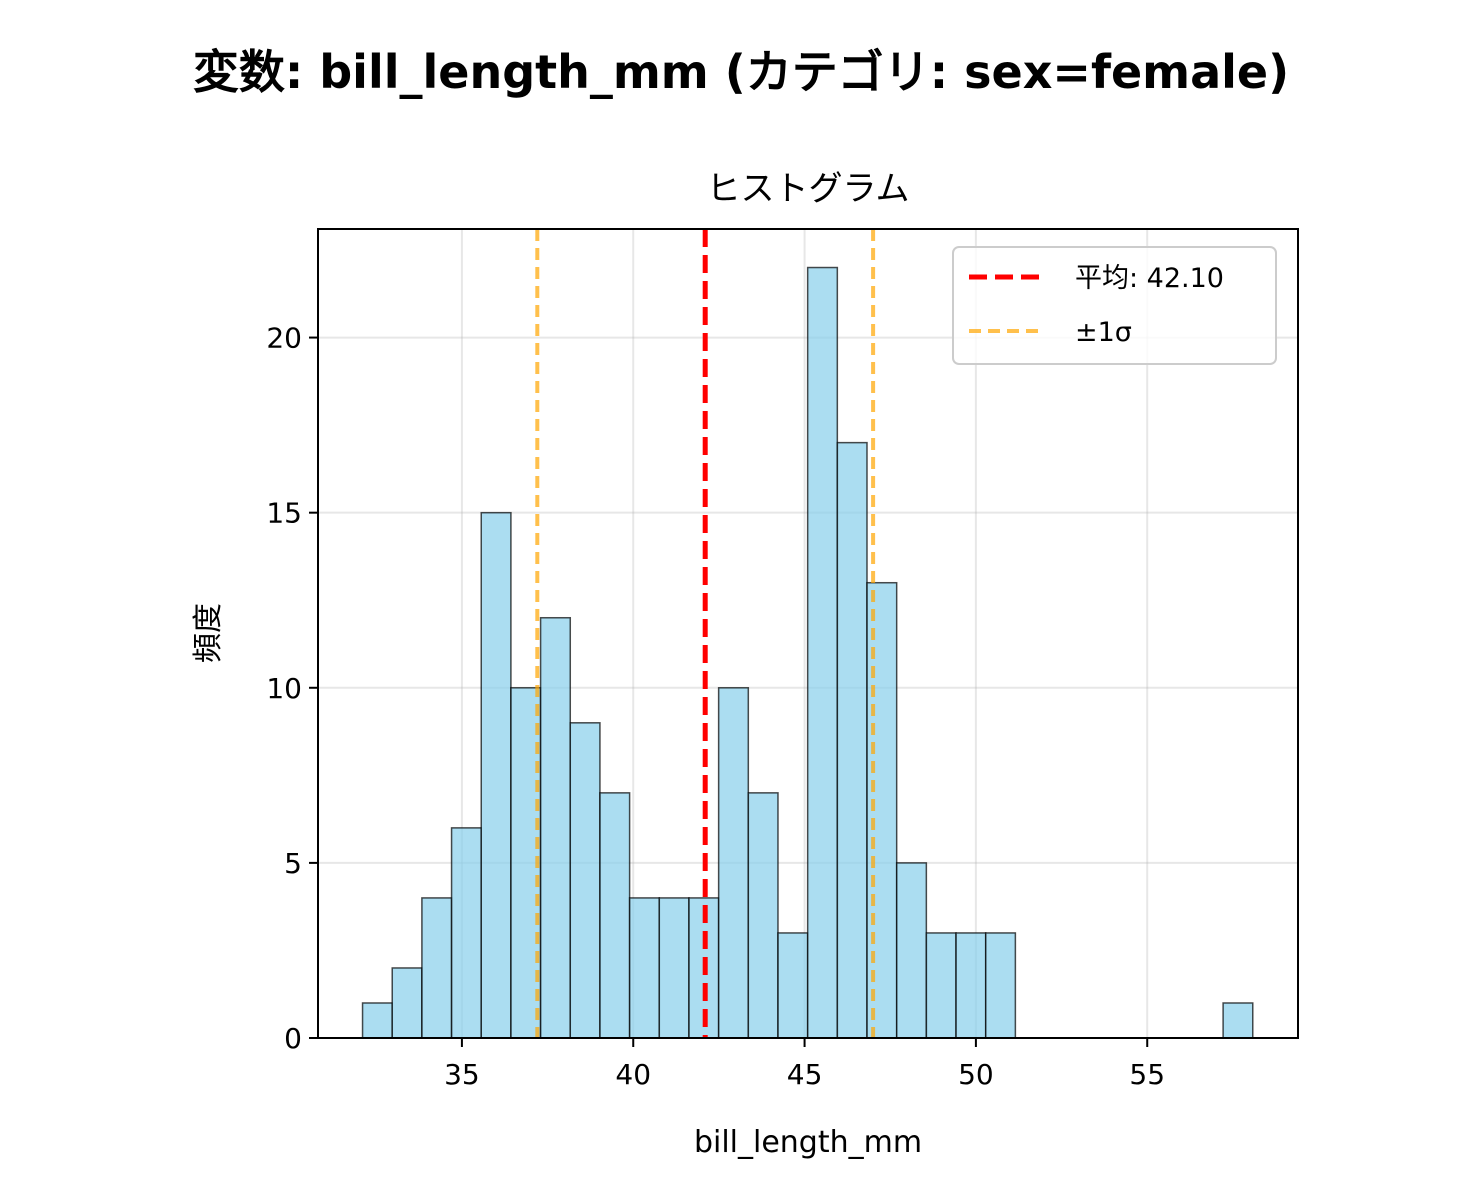 The height and width of the screenshot is (1193, 1483). What do you see at coordinates (976, 1074) in the screenshot?
I see `x-tick-label: 50` at bounding box center [976, 1074].